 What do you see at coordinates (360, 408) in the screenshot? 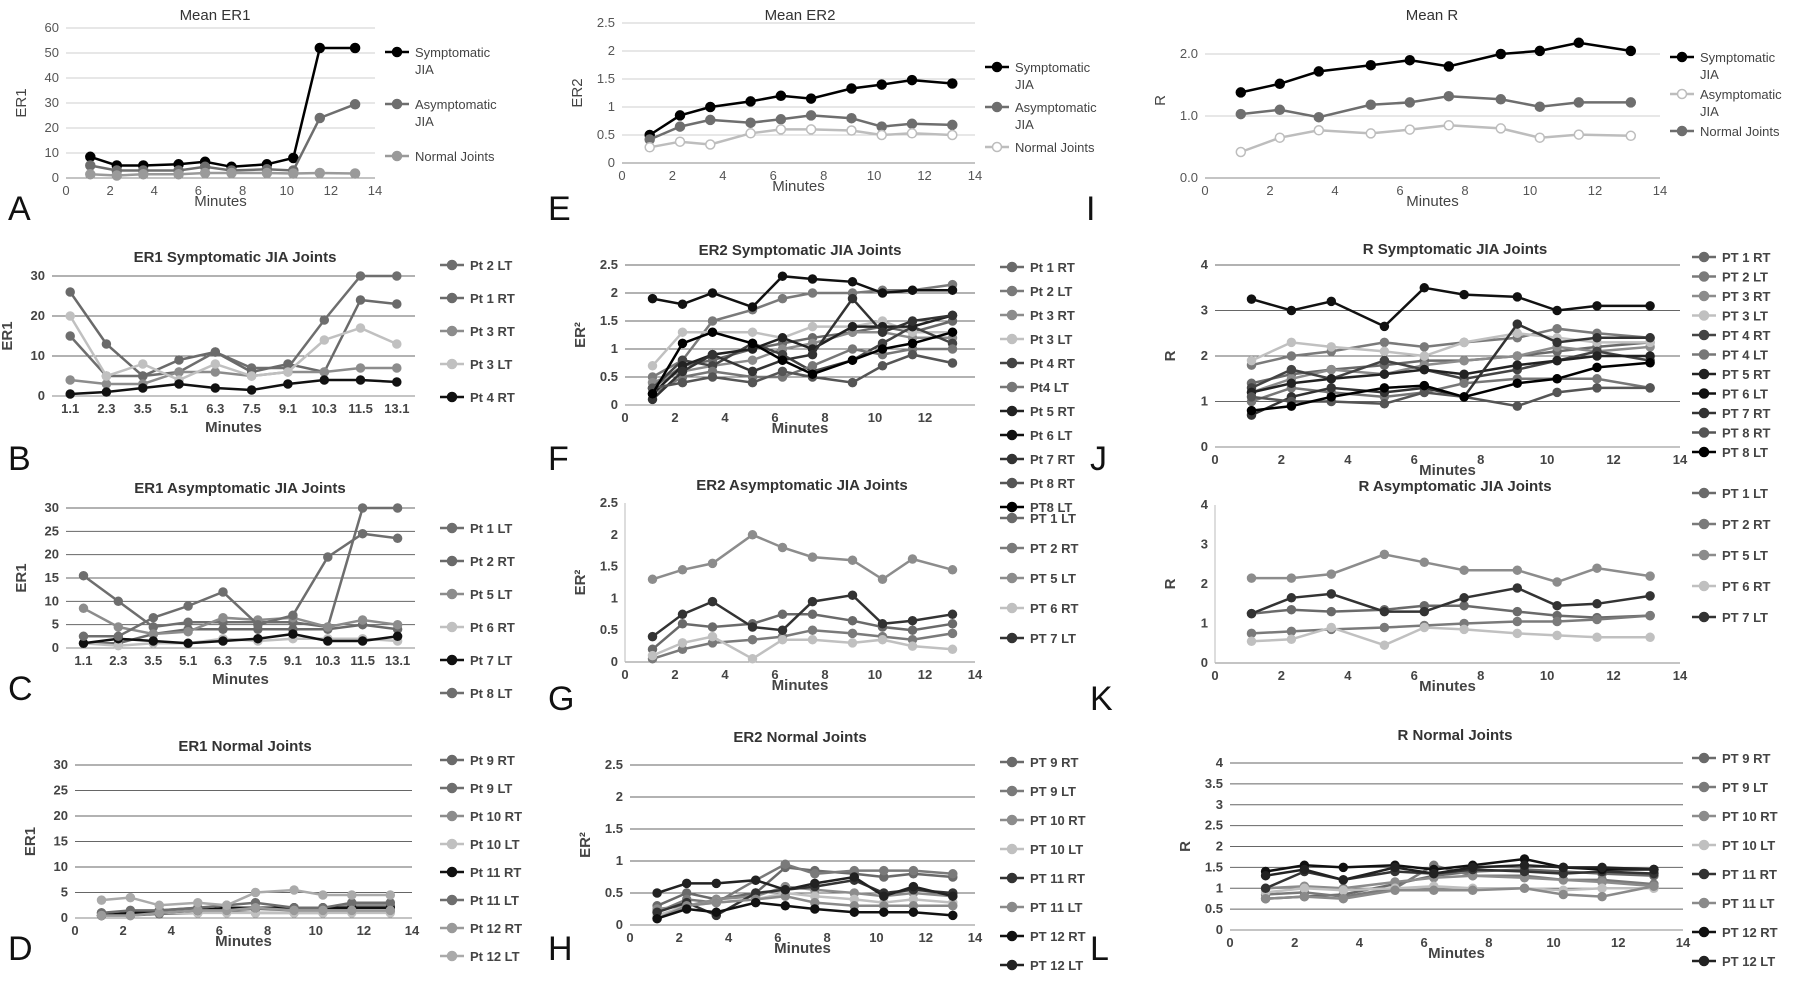
I see `x-tick-label: 11.5` at bounding box center [360, 408].